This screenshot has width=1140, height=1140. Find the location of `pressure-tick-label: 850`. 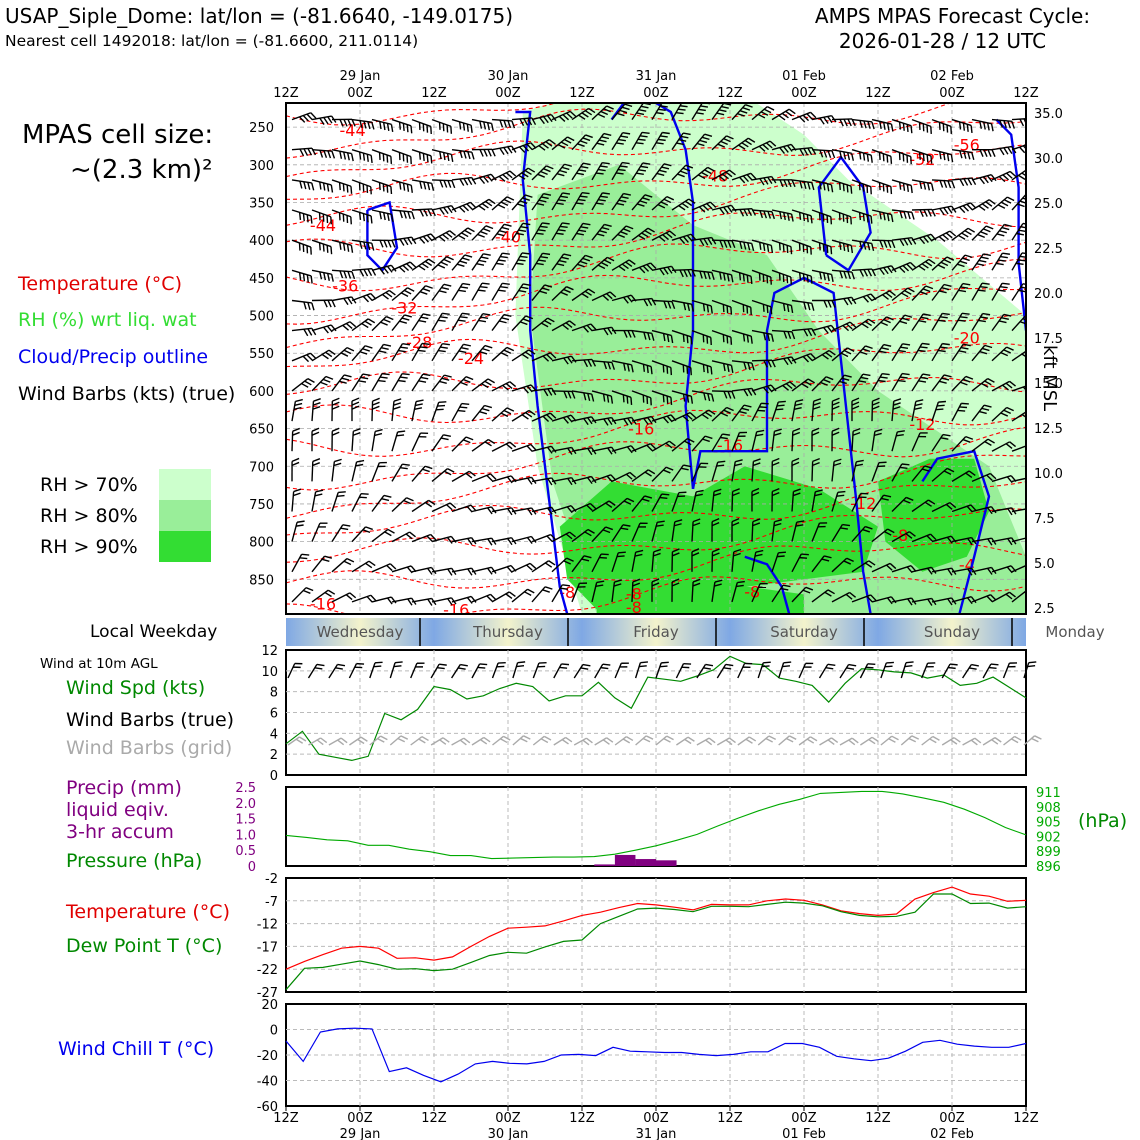

pressure-tick-label: 850 is located at coordinates (261, 580).